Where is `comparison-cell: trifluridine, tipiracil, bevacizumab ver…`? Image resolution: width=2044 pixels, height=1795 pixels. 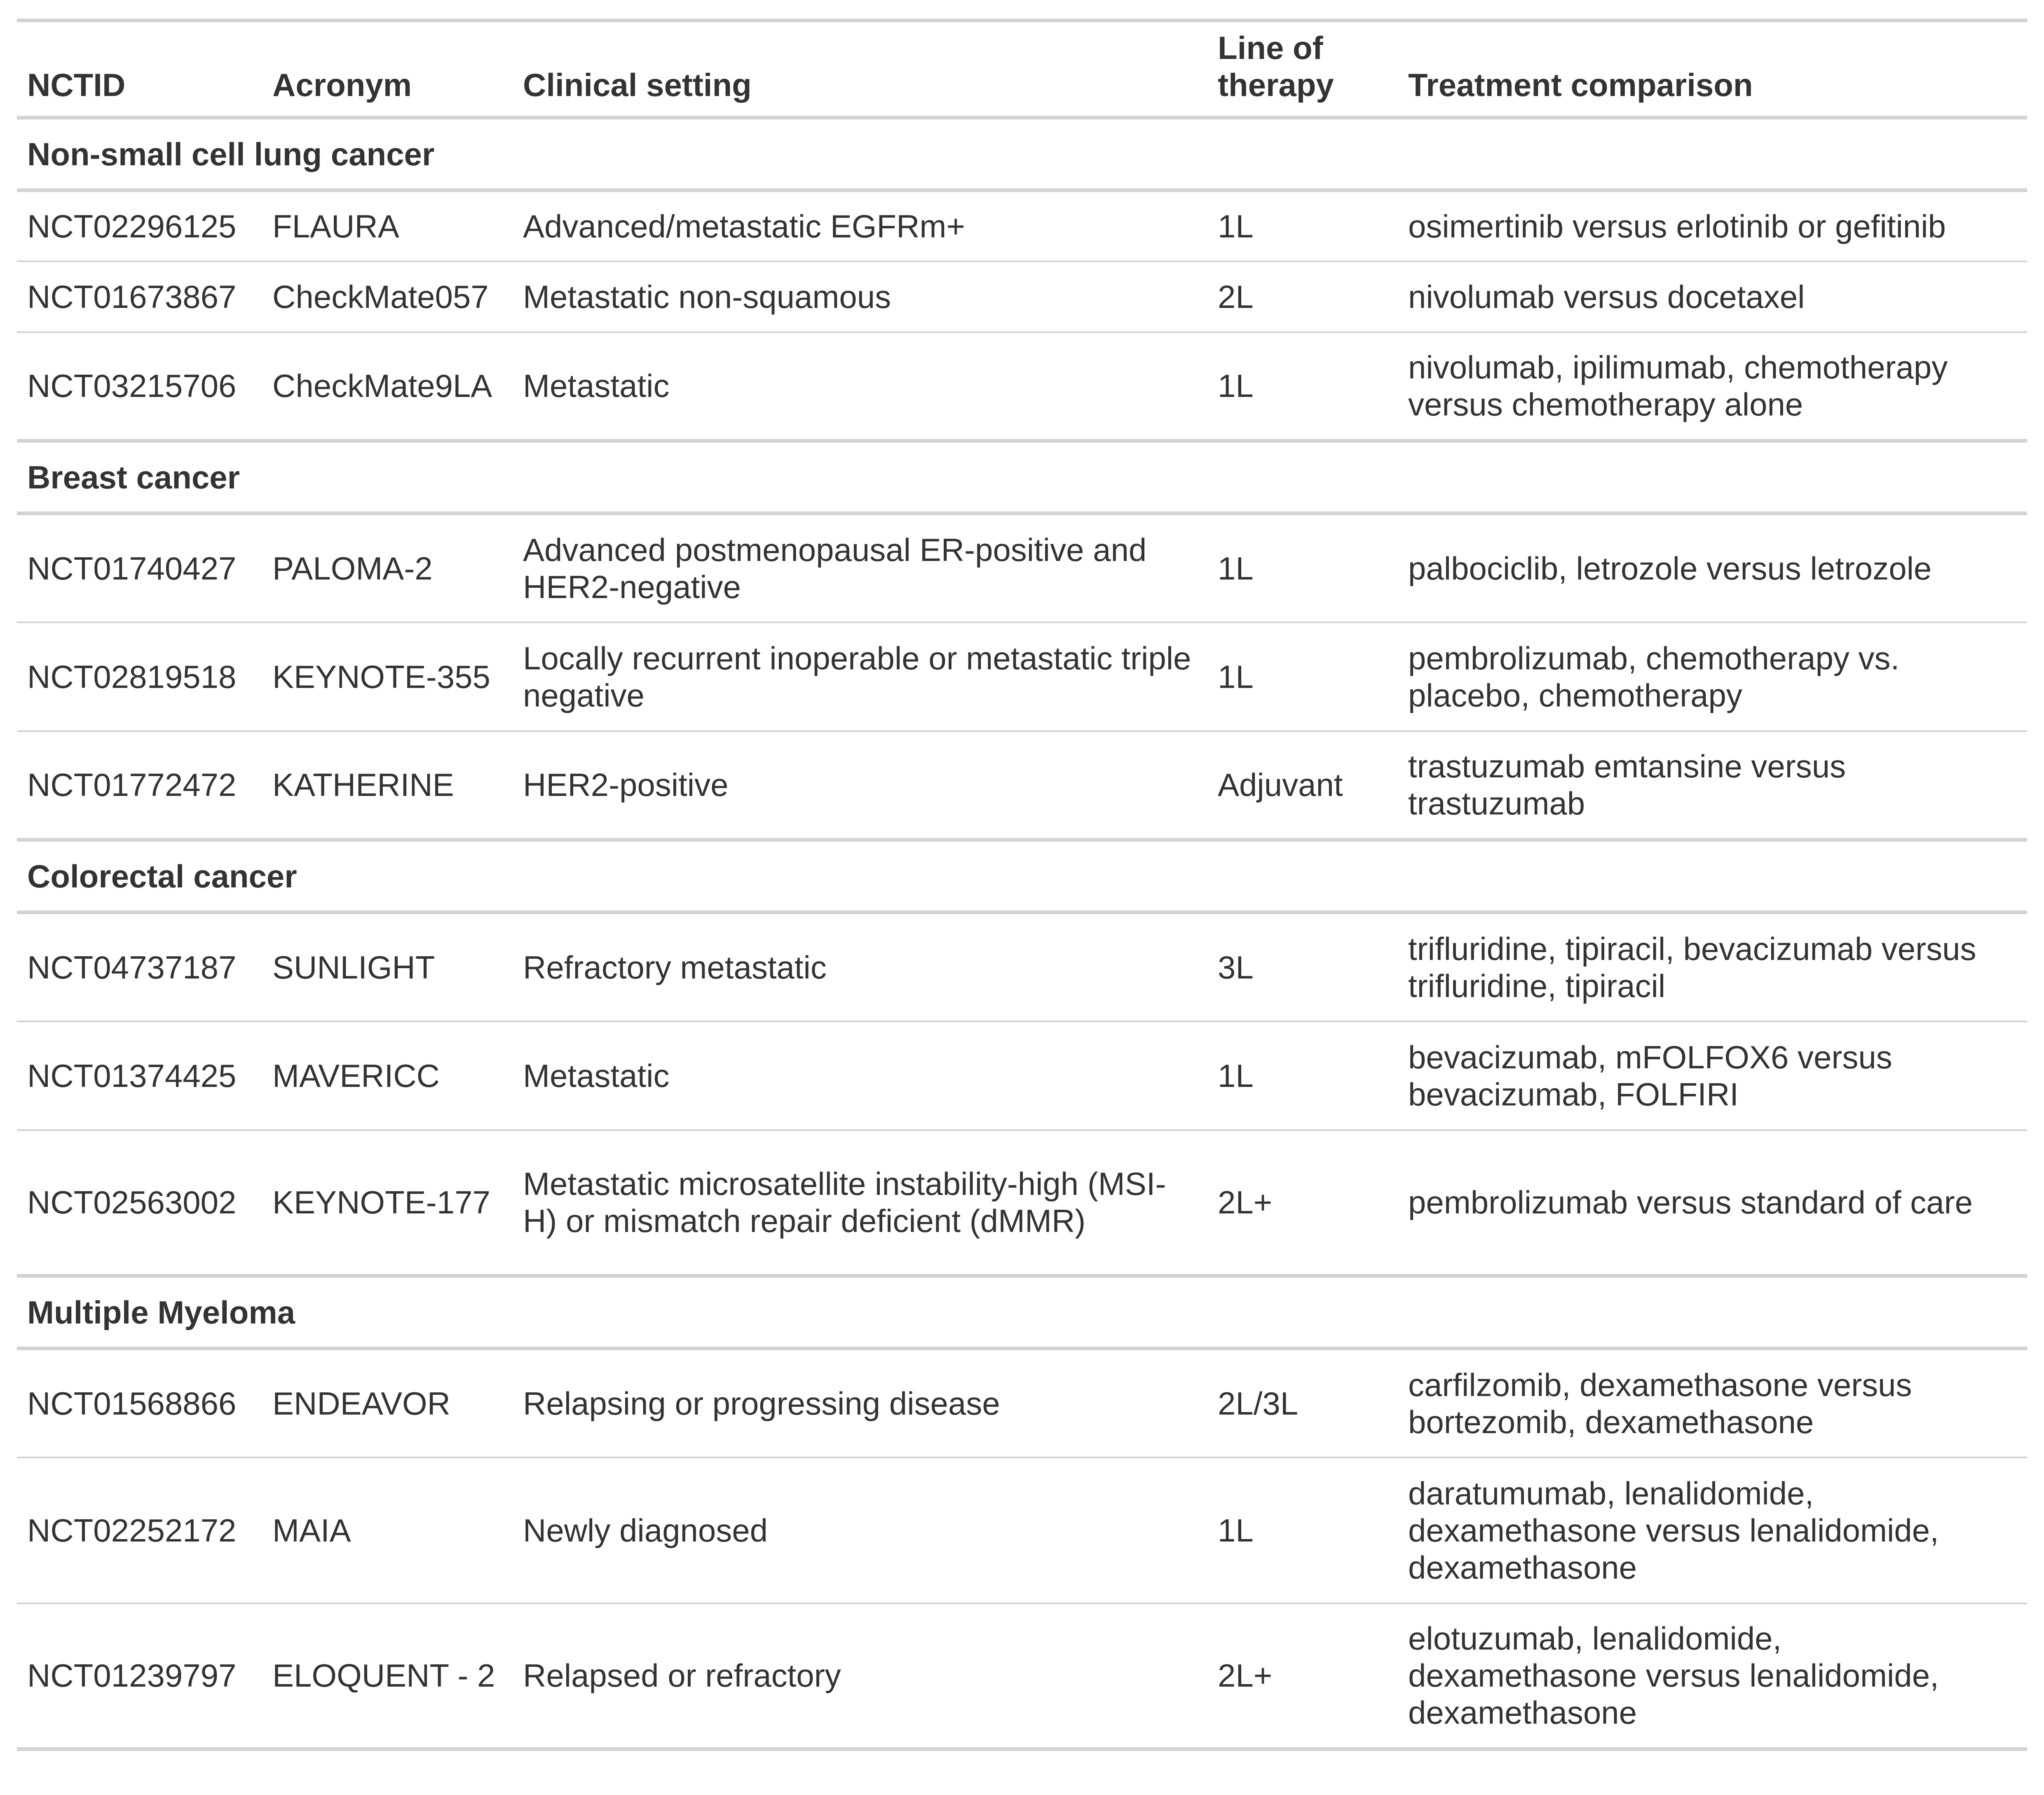
comparison-cell: trifluridine, tipiracil, bevacizumab ver… is located at coordinates (1712, 967).